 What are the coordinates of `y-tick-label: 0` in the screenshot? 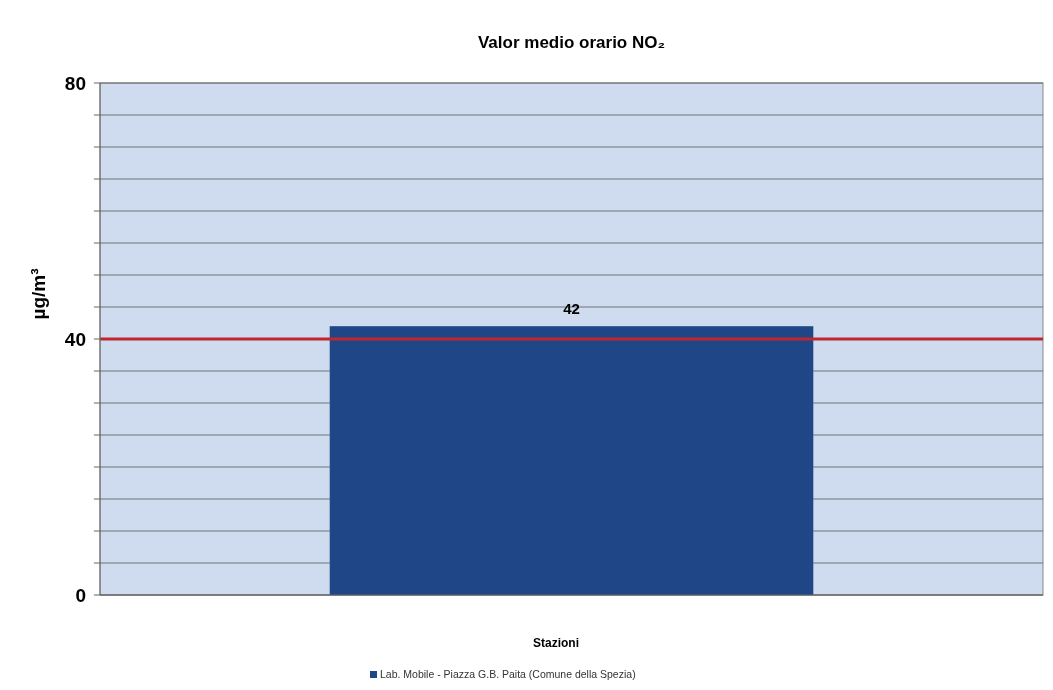 It's located at (80, 595).